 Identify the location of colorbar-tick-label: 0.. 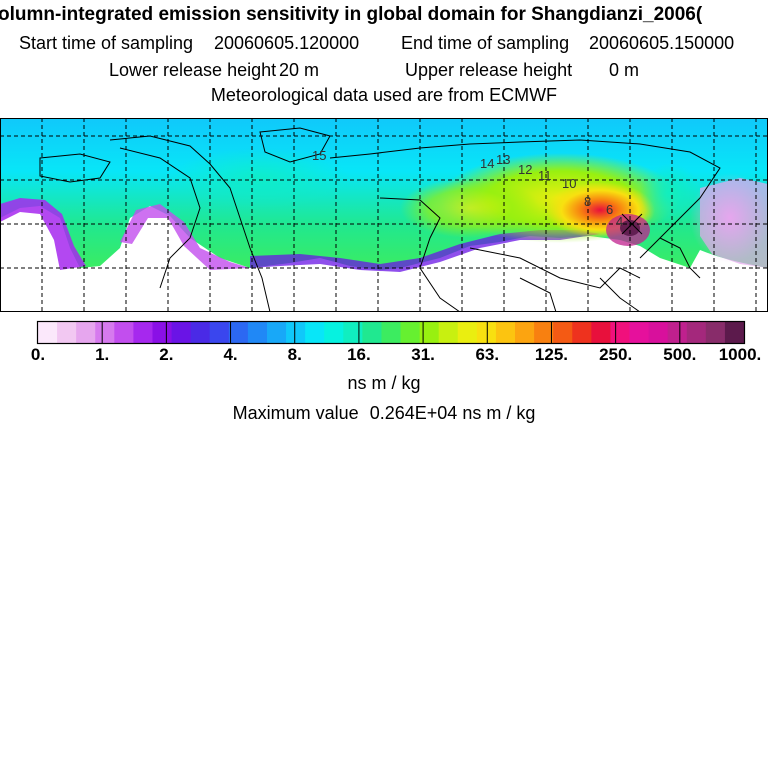
(38, 354).